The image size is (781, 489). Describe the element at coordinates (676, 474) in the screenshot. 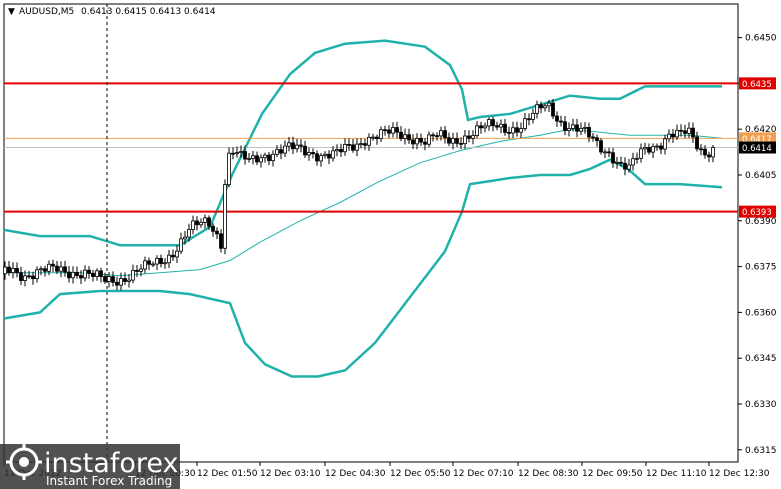

I see `x-tick-label: 12 Dec 11:10` at that location.